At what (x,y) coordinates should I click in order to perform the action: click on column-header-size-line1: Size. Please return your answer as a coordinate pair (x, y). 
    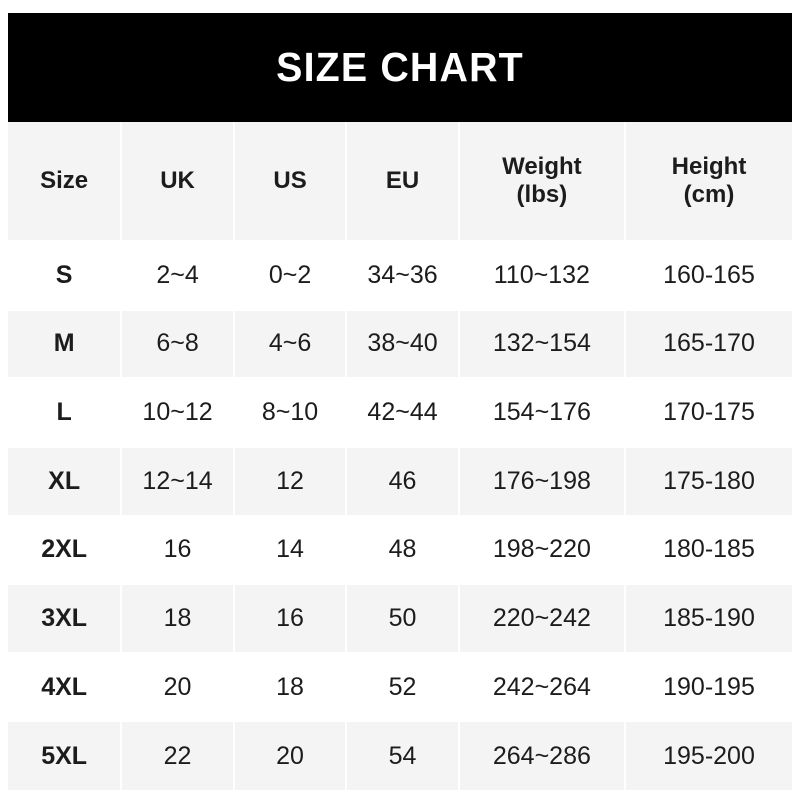
    Looking at the image, I should click on (64, 180).